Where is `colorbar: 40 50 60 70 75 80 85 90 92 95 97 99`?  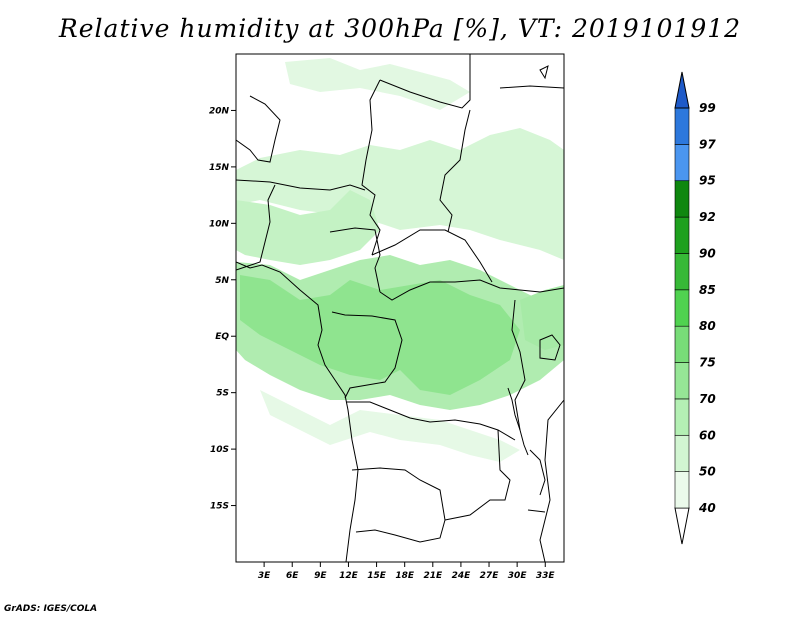 colorbar: 40 50 60 70 75 80 85 90 92 95 97 99 is located at coordinates (695, 308).